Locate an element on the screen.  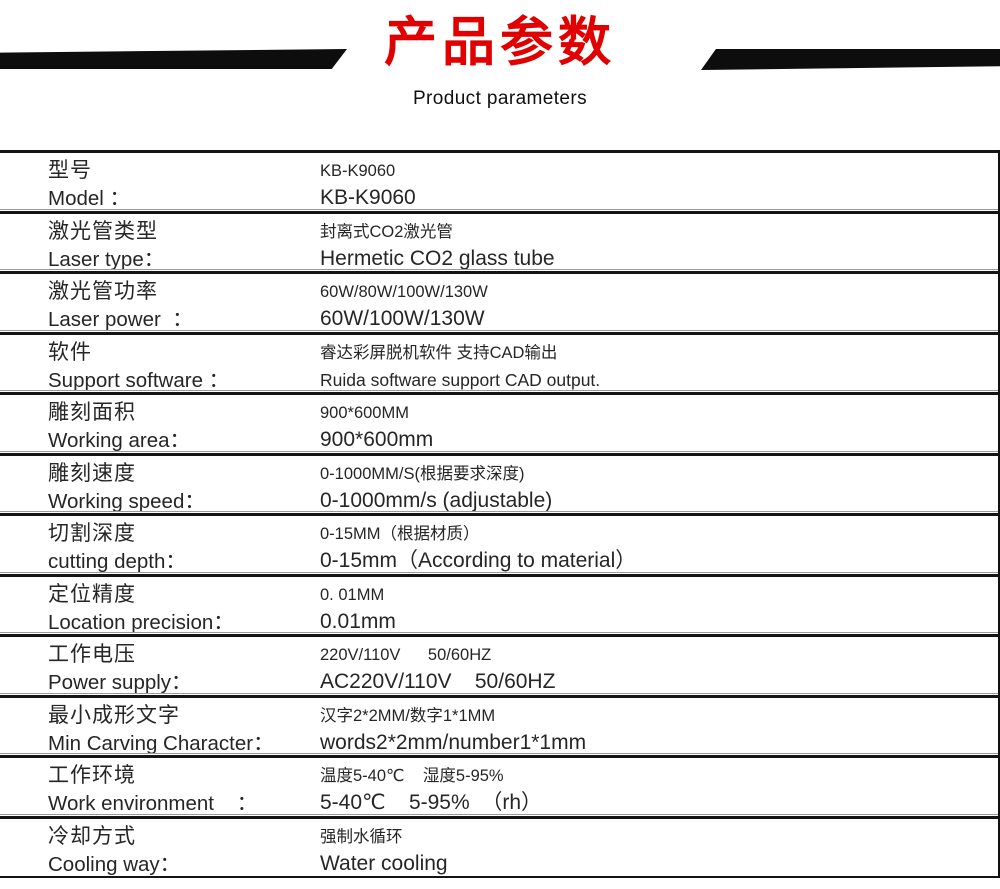
row-label-cn: 工作电压 is located at coordinates (92, 654).